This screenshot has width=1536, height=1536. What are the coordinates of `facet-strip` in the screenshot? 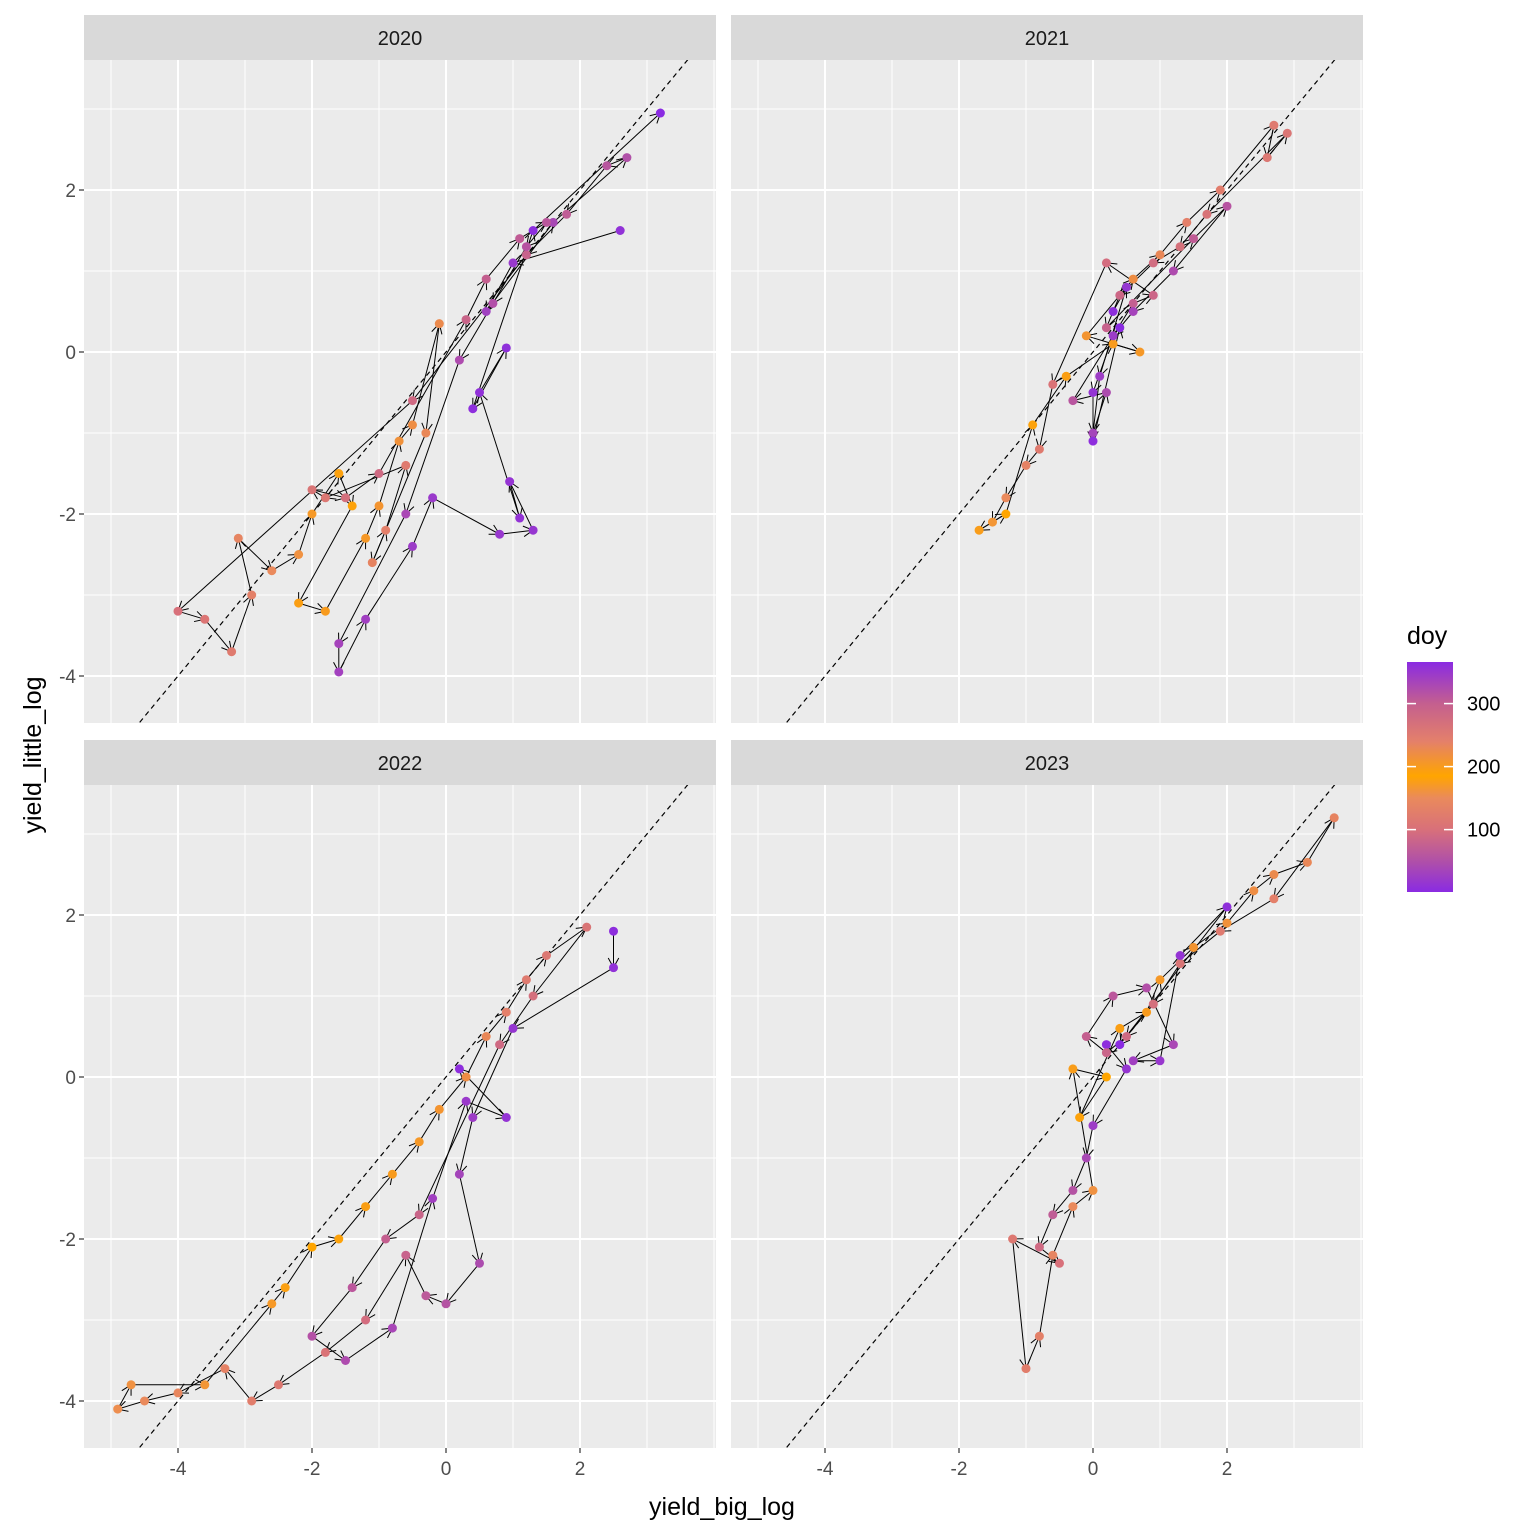 It's located at (1047, 762).